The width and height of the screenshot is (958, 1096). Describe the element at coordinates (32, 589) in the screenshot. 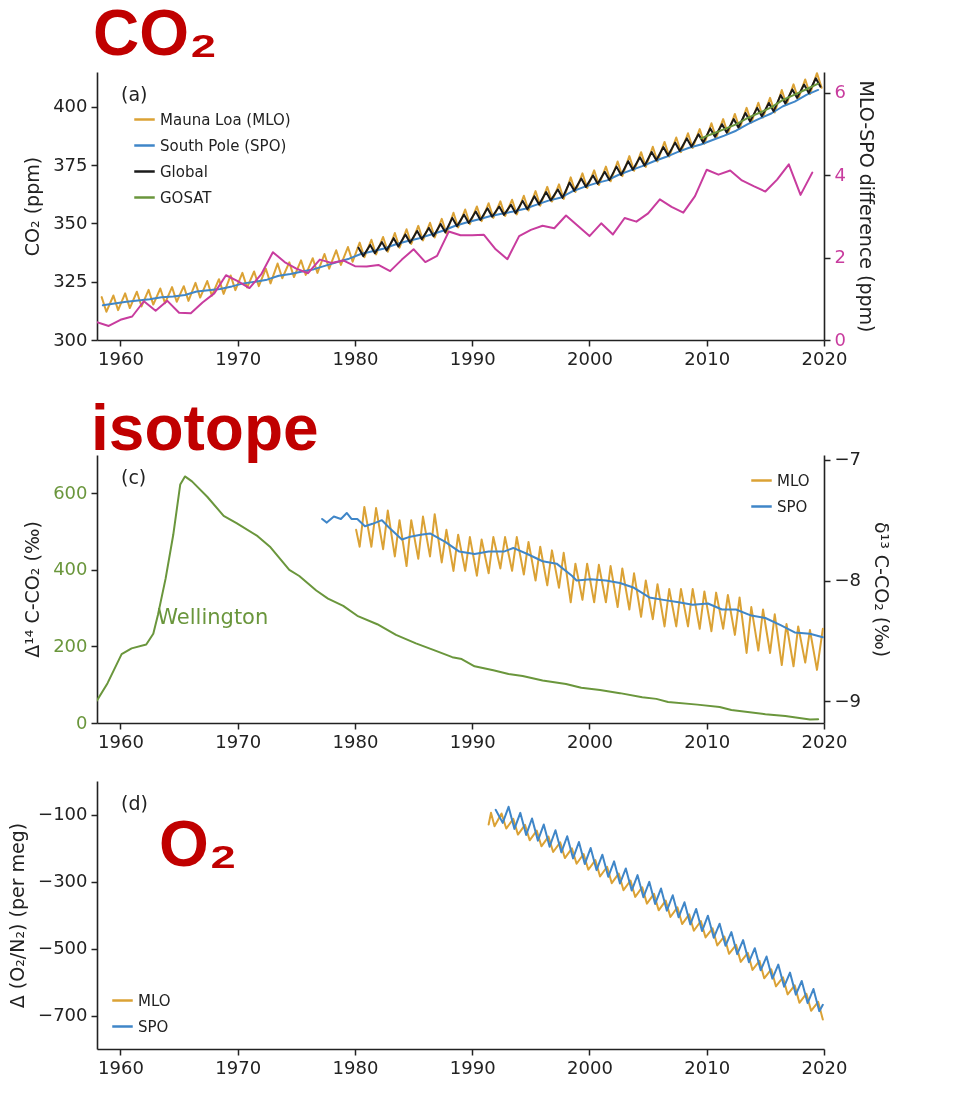

I see `y-axis-title: Δ¹⁴ C-CO₂ (‰)` at that location.